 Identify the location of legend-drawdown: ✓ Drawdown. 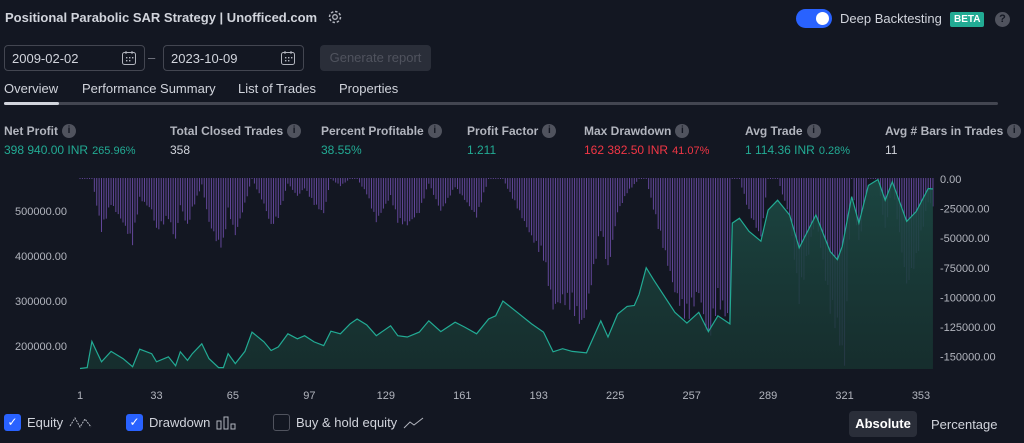
(181, 422).